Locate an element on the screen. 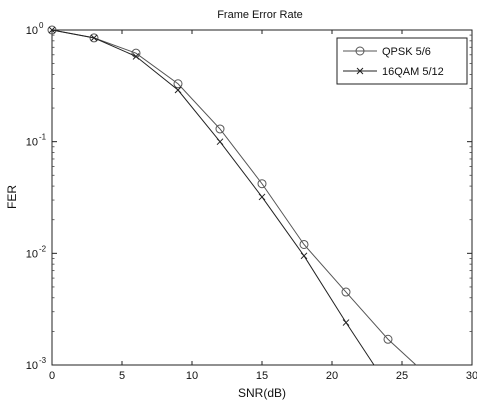 This screenshot has width=477, height=404. x-tick-label: 30 is located at coordinates (471, 376).